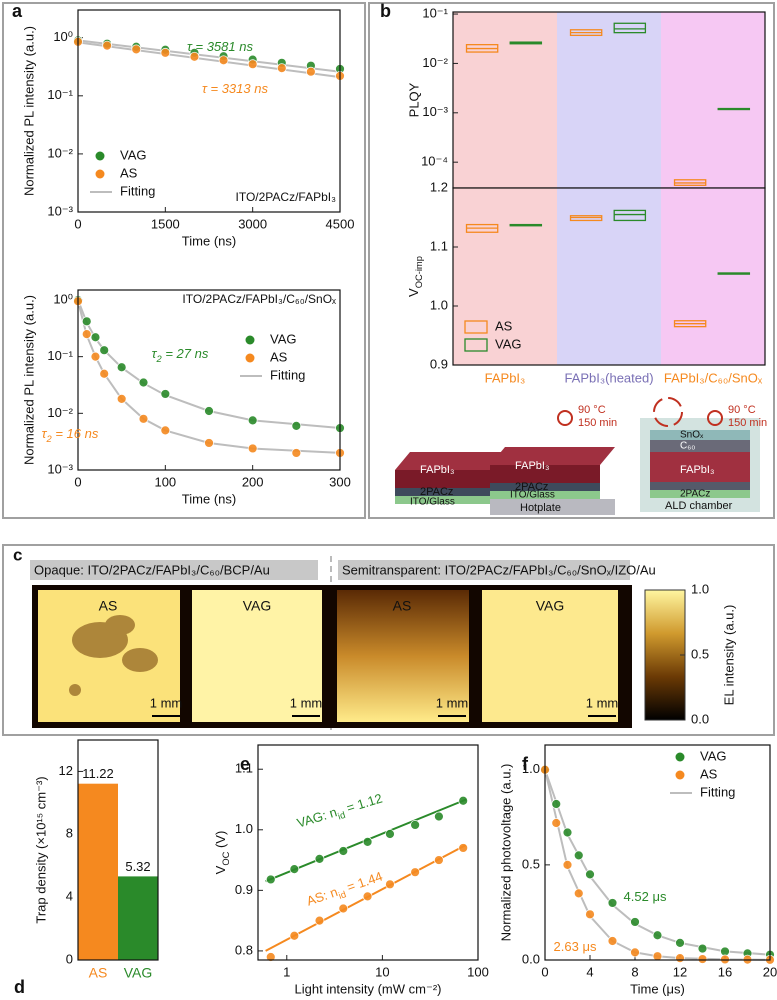  I want to click on tick-label: 1.0, so click(700, 588).